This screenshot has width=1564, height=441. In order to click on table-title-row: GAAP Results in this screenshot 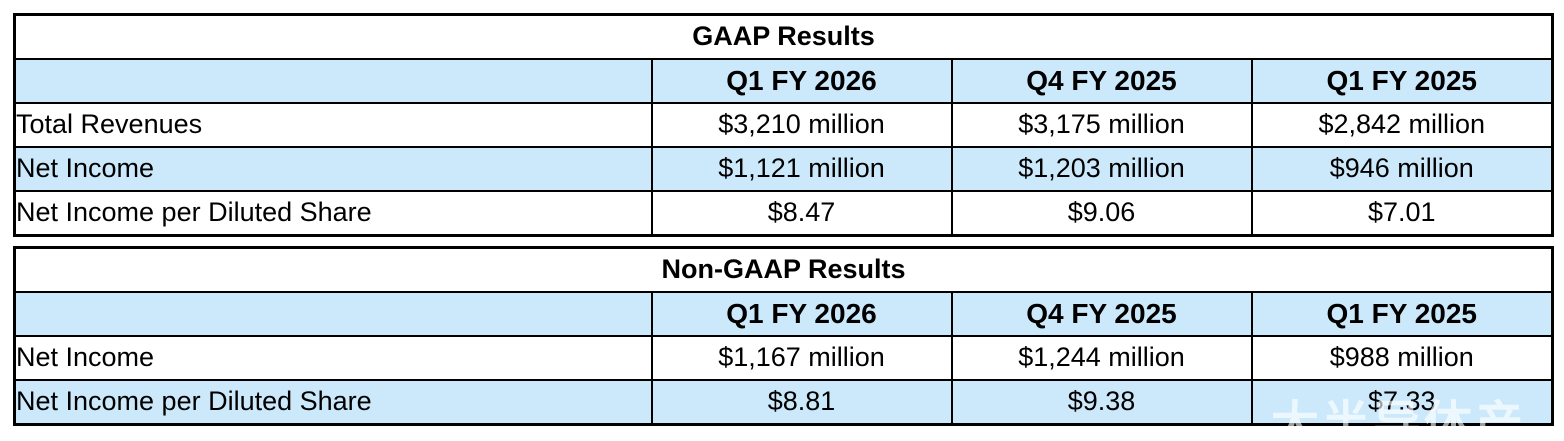, I will do `click(783, 36)`.